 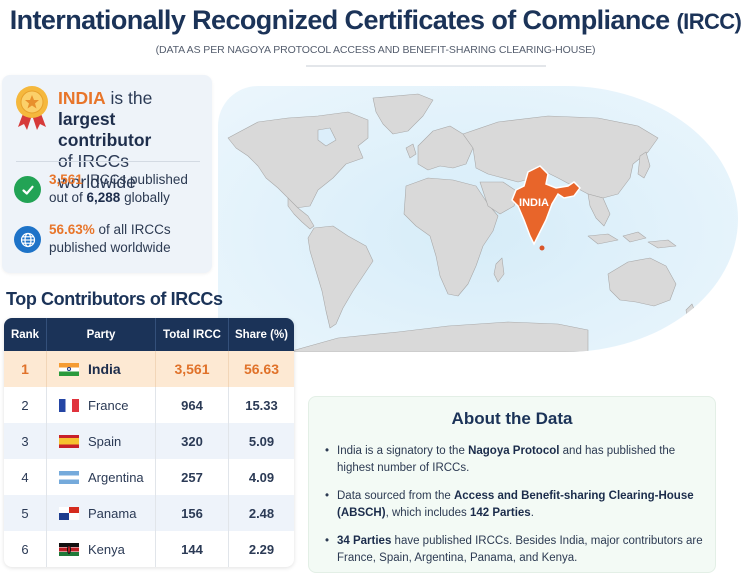 What do you see at coordinates (69, 405) in the screenshot?
I see `france-flag-icon` at bounding box center [69, 405].